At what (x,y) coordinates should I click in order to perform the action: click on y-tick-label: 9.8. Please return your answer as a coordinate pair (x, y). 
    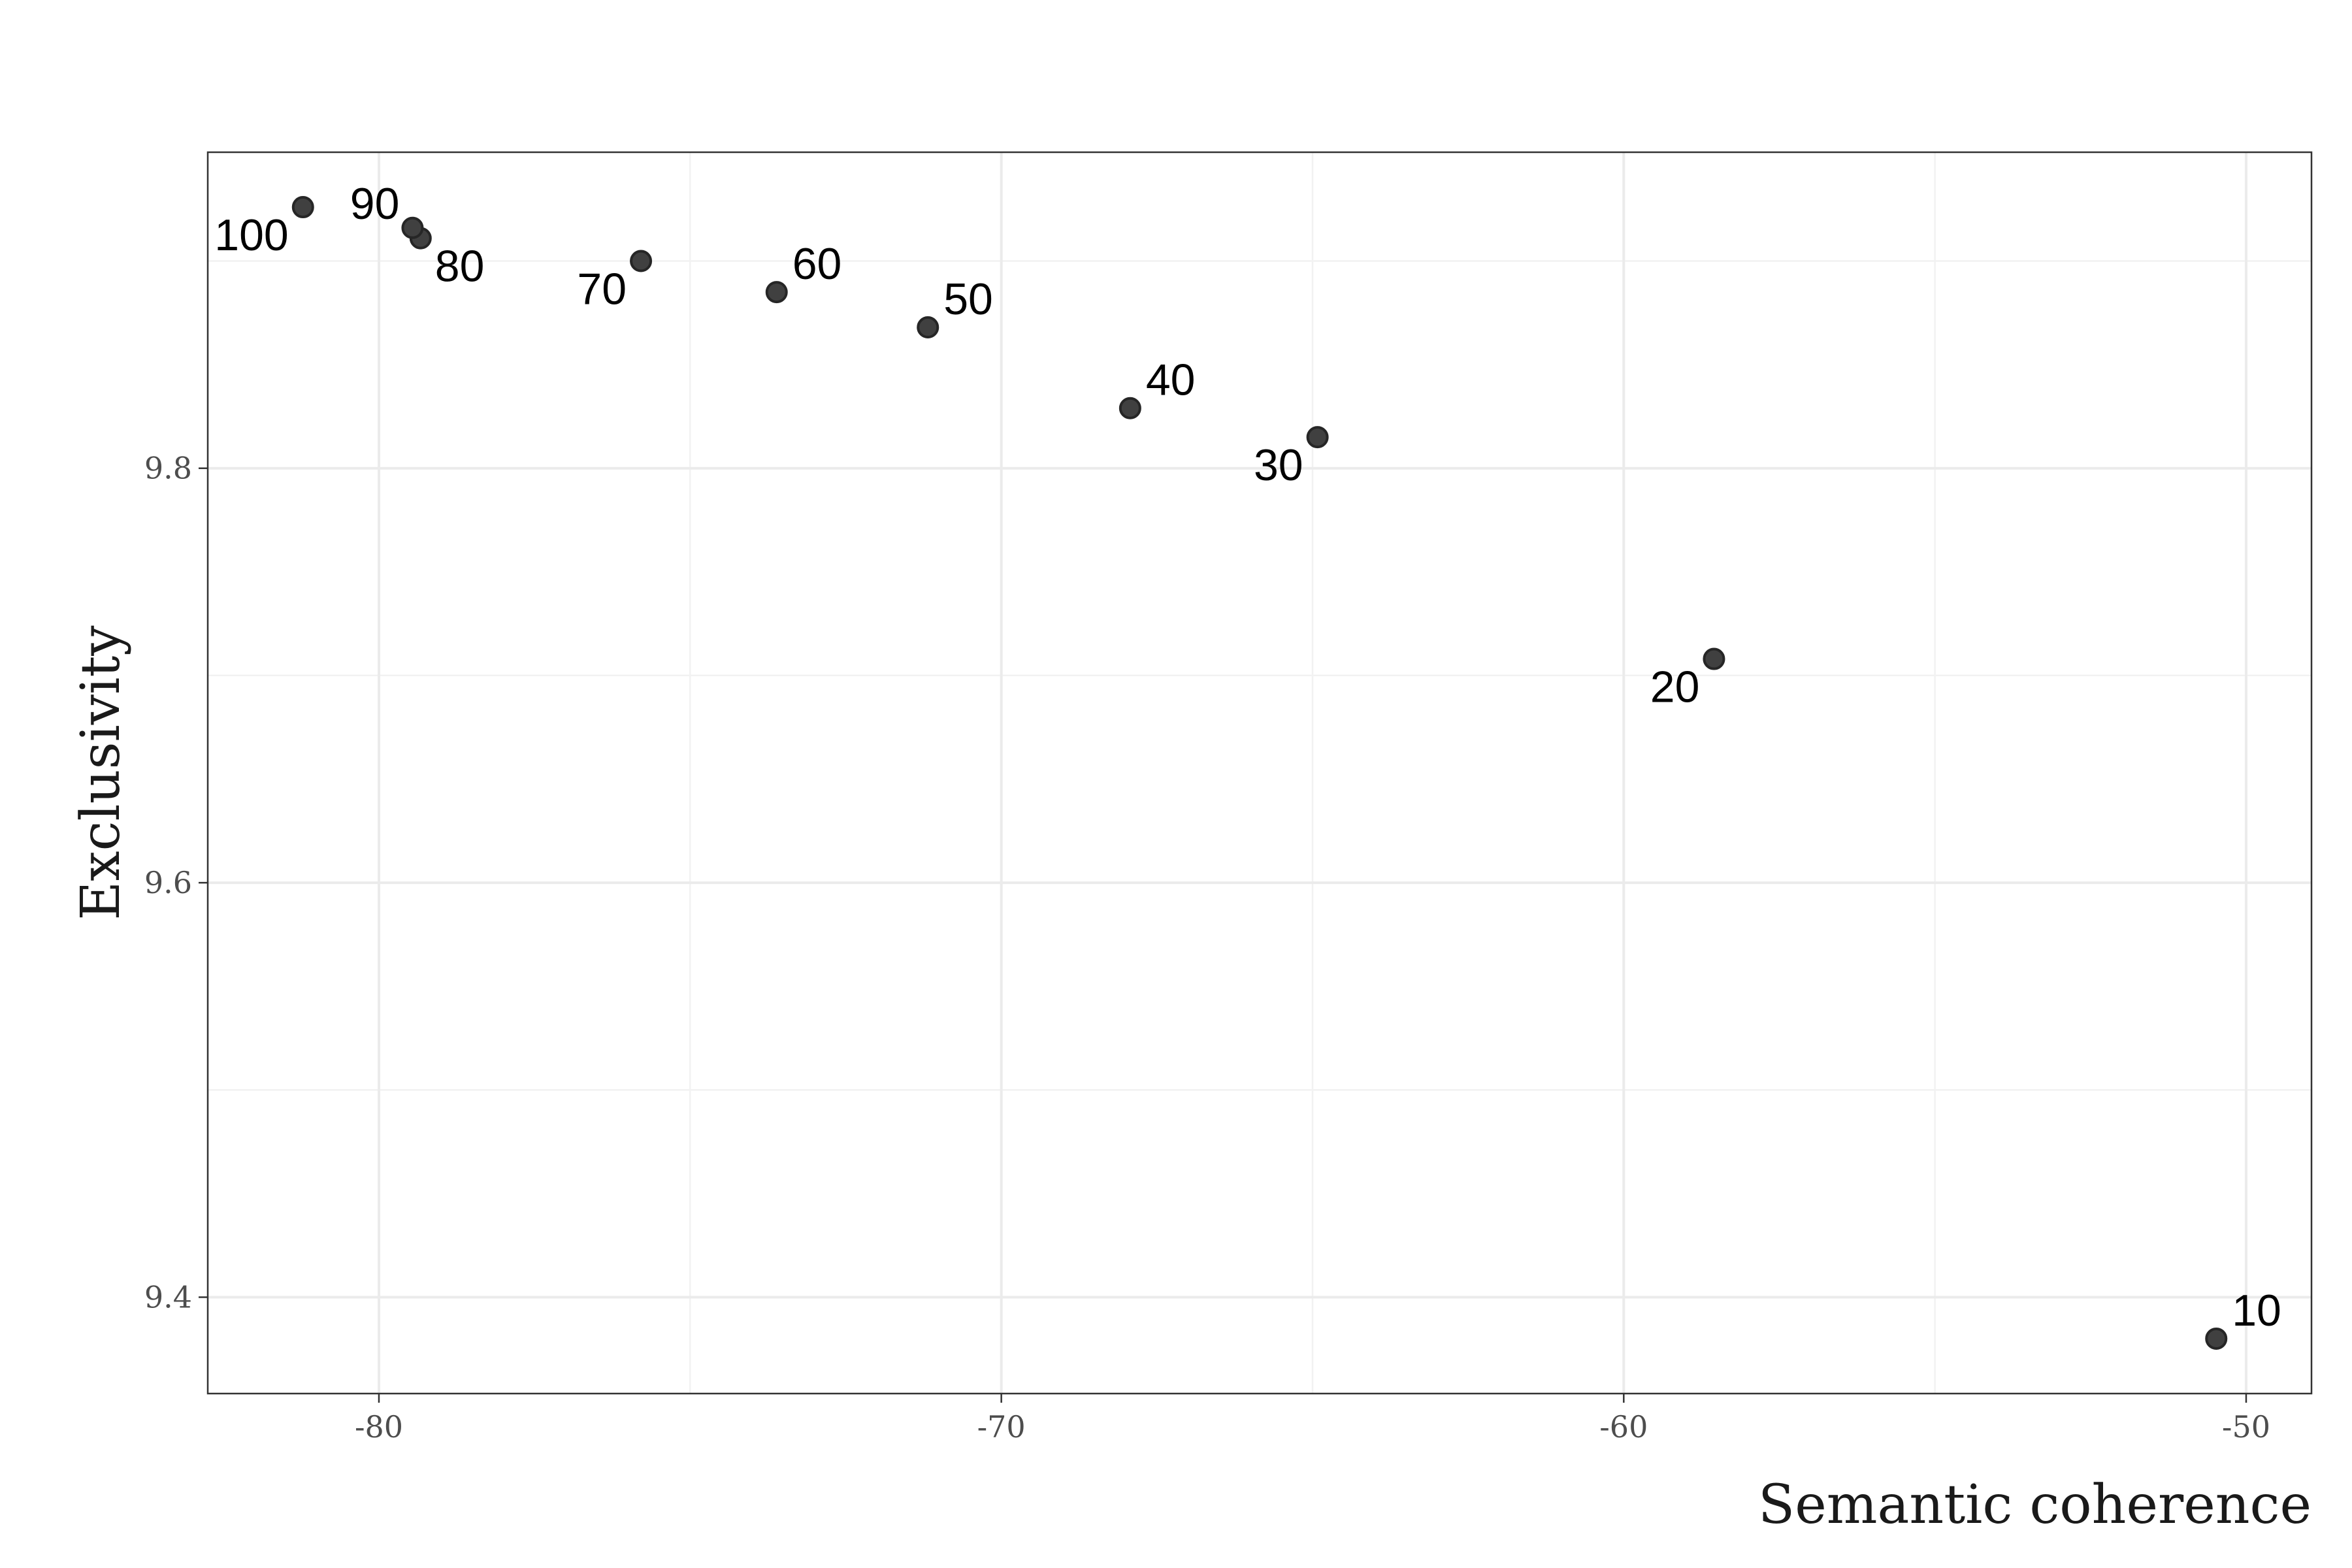
    Looking at the image, I should click on (168, 468).